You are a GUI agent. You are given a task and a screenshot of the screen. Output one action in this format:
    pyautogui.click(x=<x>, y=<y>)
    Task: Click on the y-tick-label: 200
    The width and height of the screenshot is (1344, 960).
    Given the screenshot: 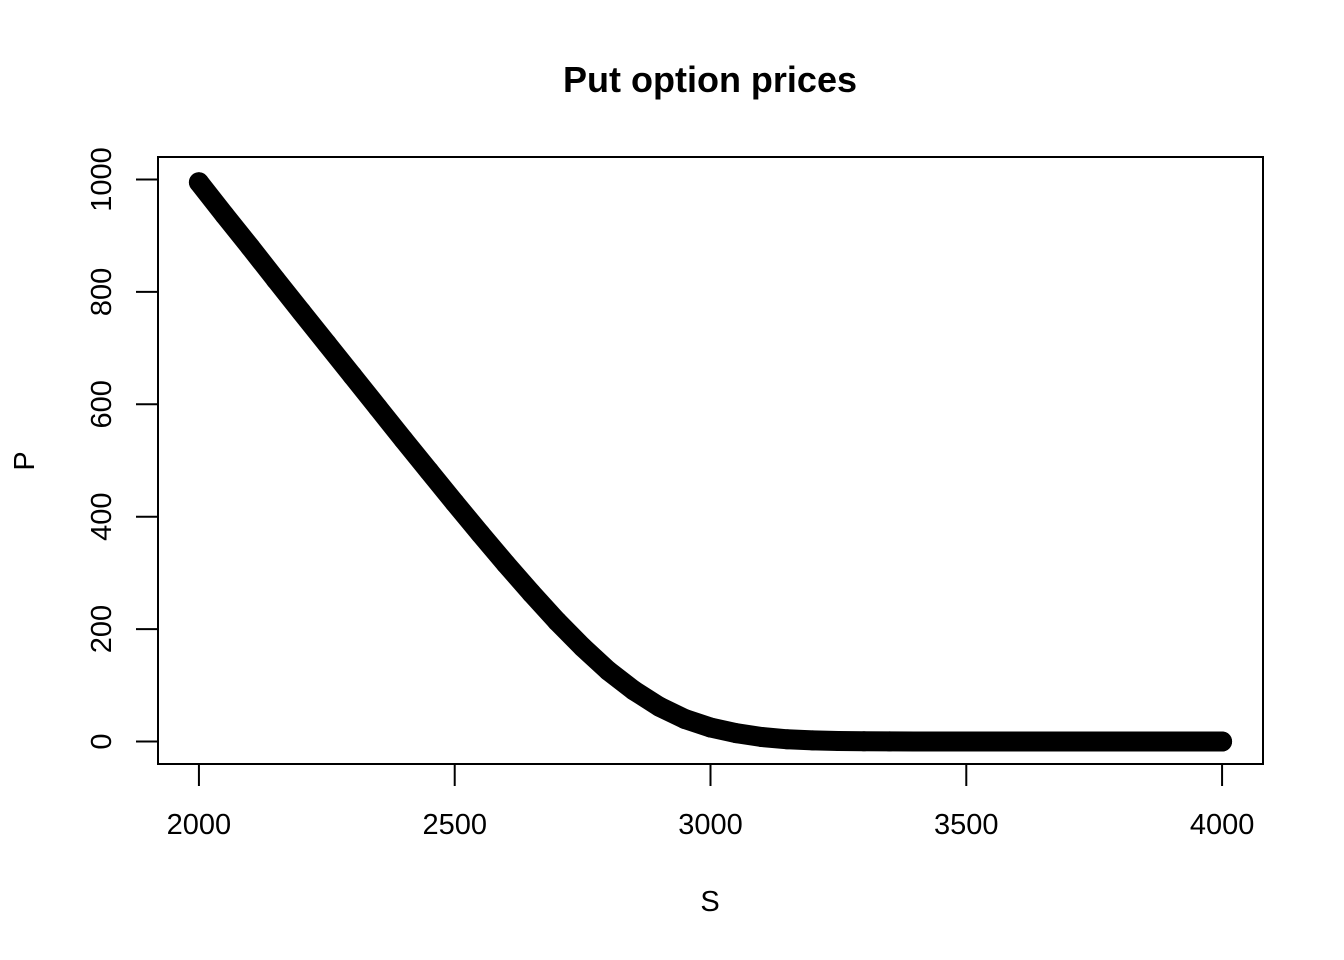 What is the action you would take?
    pyautogui.click(x=102, y=629)
    